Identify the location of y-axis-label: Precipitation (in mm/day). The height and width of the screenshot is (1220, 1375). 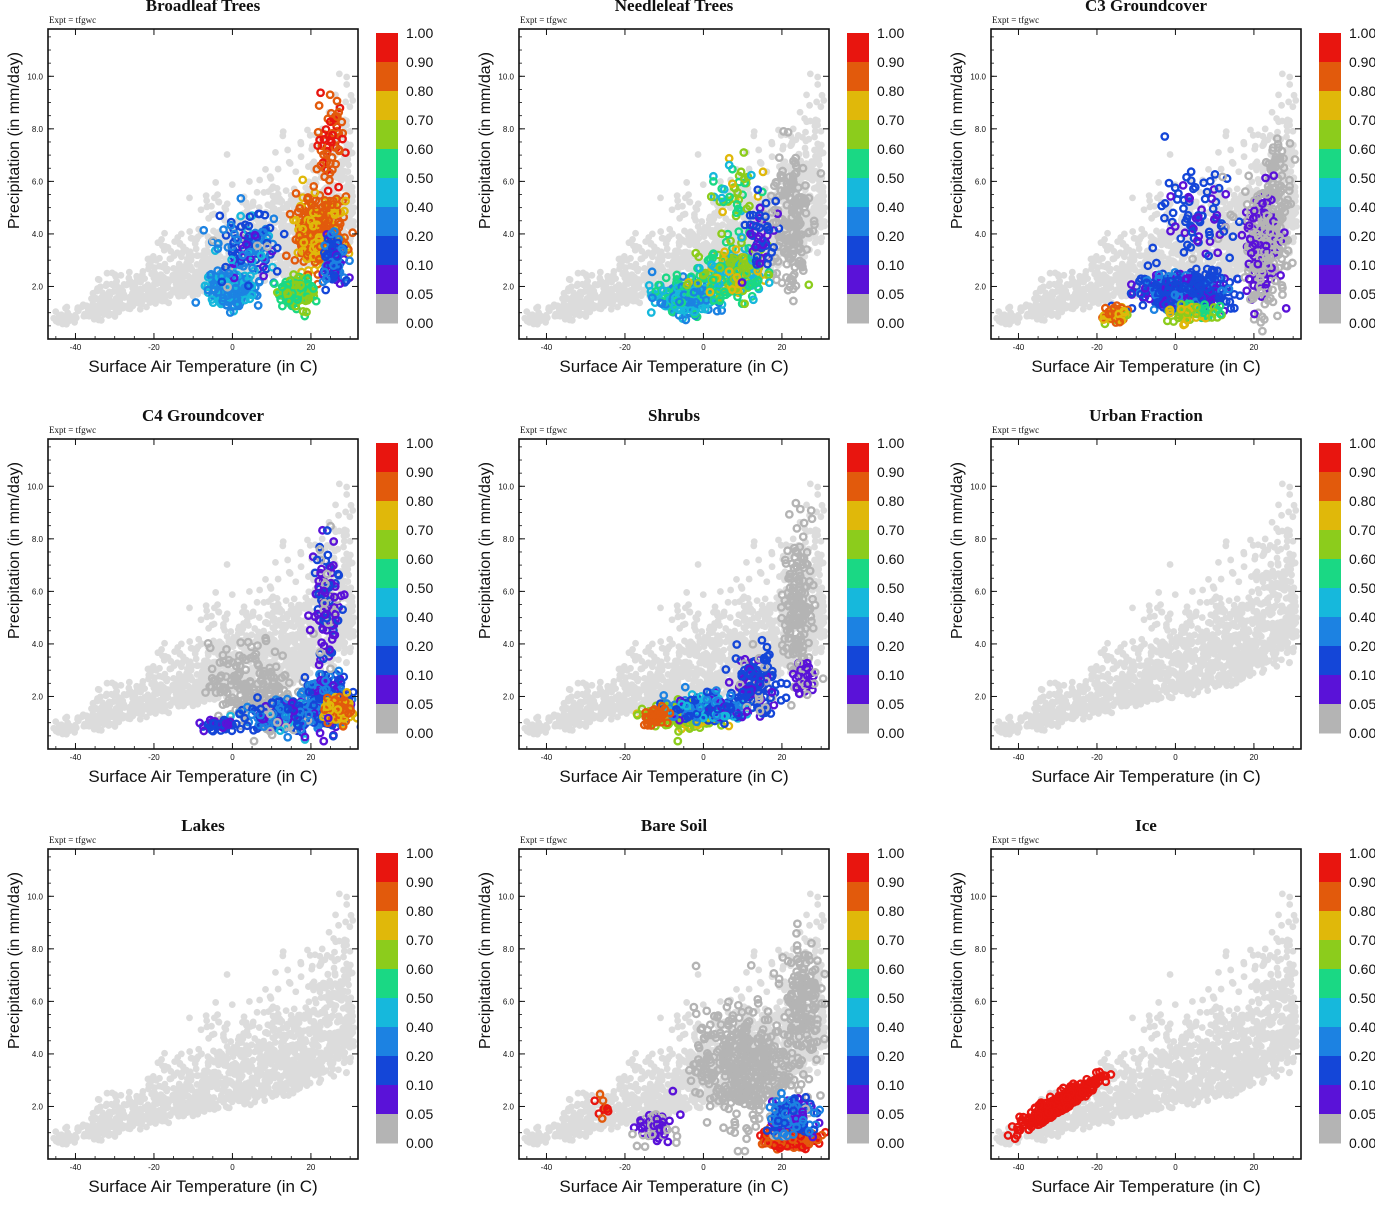
(15, 154).